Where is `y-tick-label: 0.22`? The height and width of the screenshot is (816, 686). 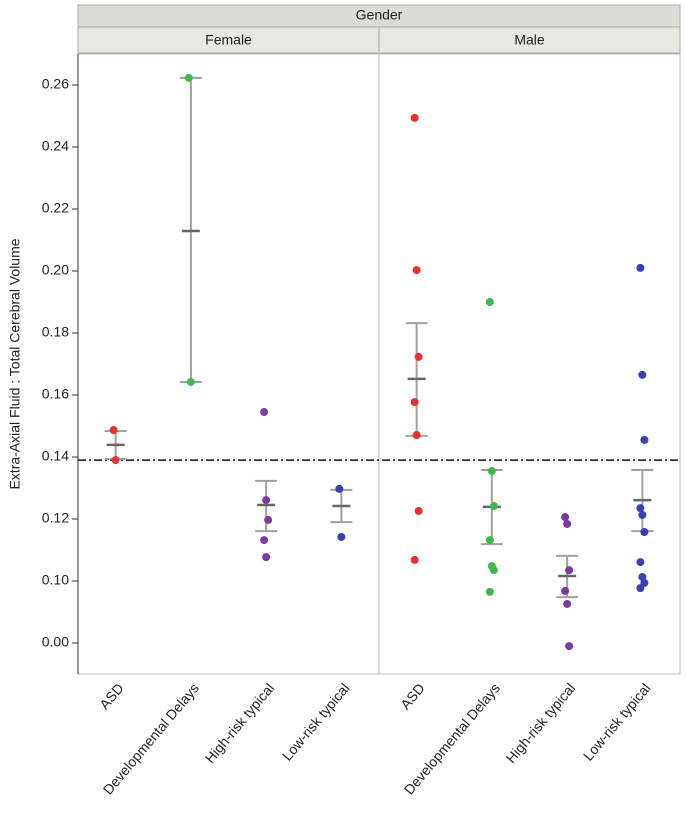 y-tick-label: 0.22 is located at coordinates (55, 208).